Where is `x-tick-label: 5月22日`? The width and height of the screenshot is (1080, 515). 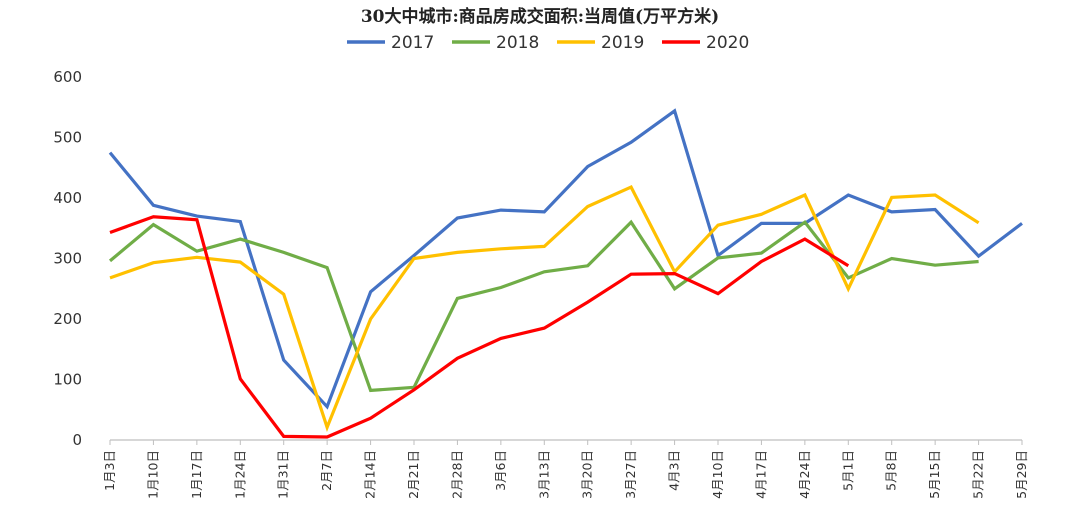 x-tick-label: 5月22日 is located at coordinates (978, 474).